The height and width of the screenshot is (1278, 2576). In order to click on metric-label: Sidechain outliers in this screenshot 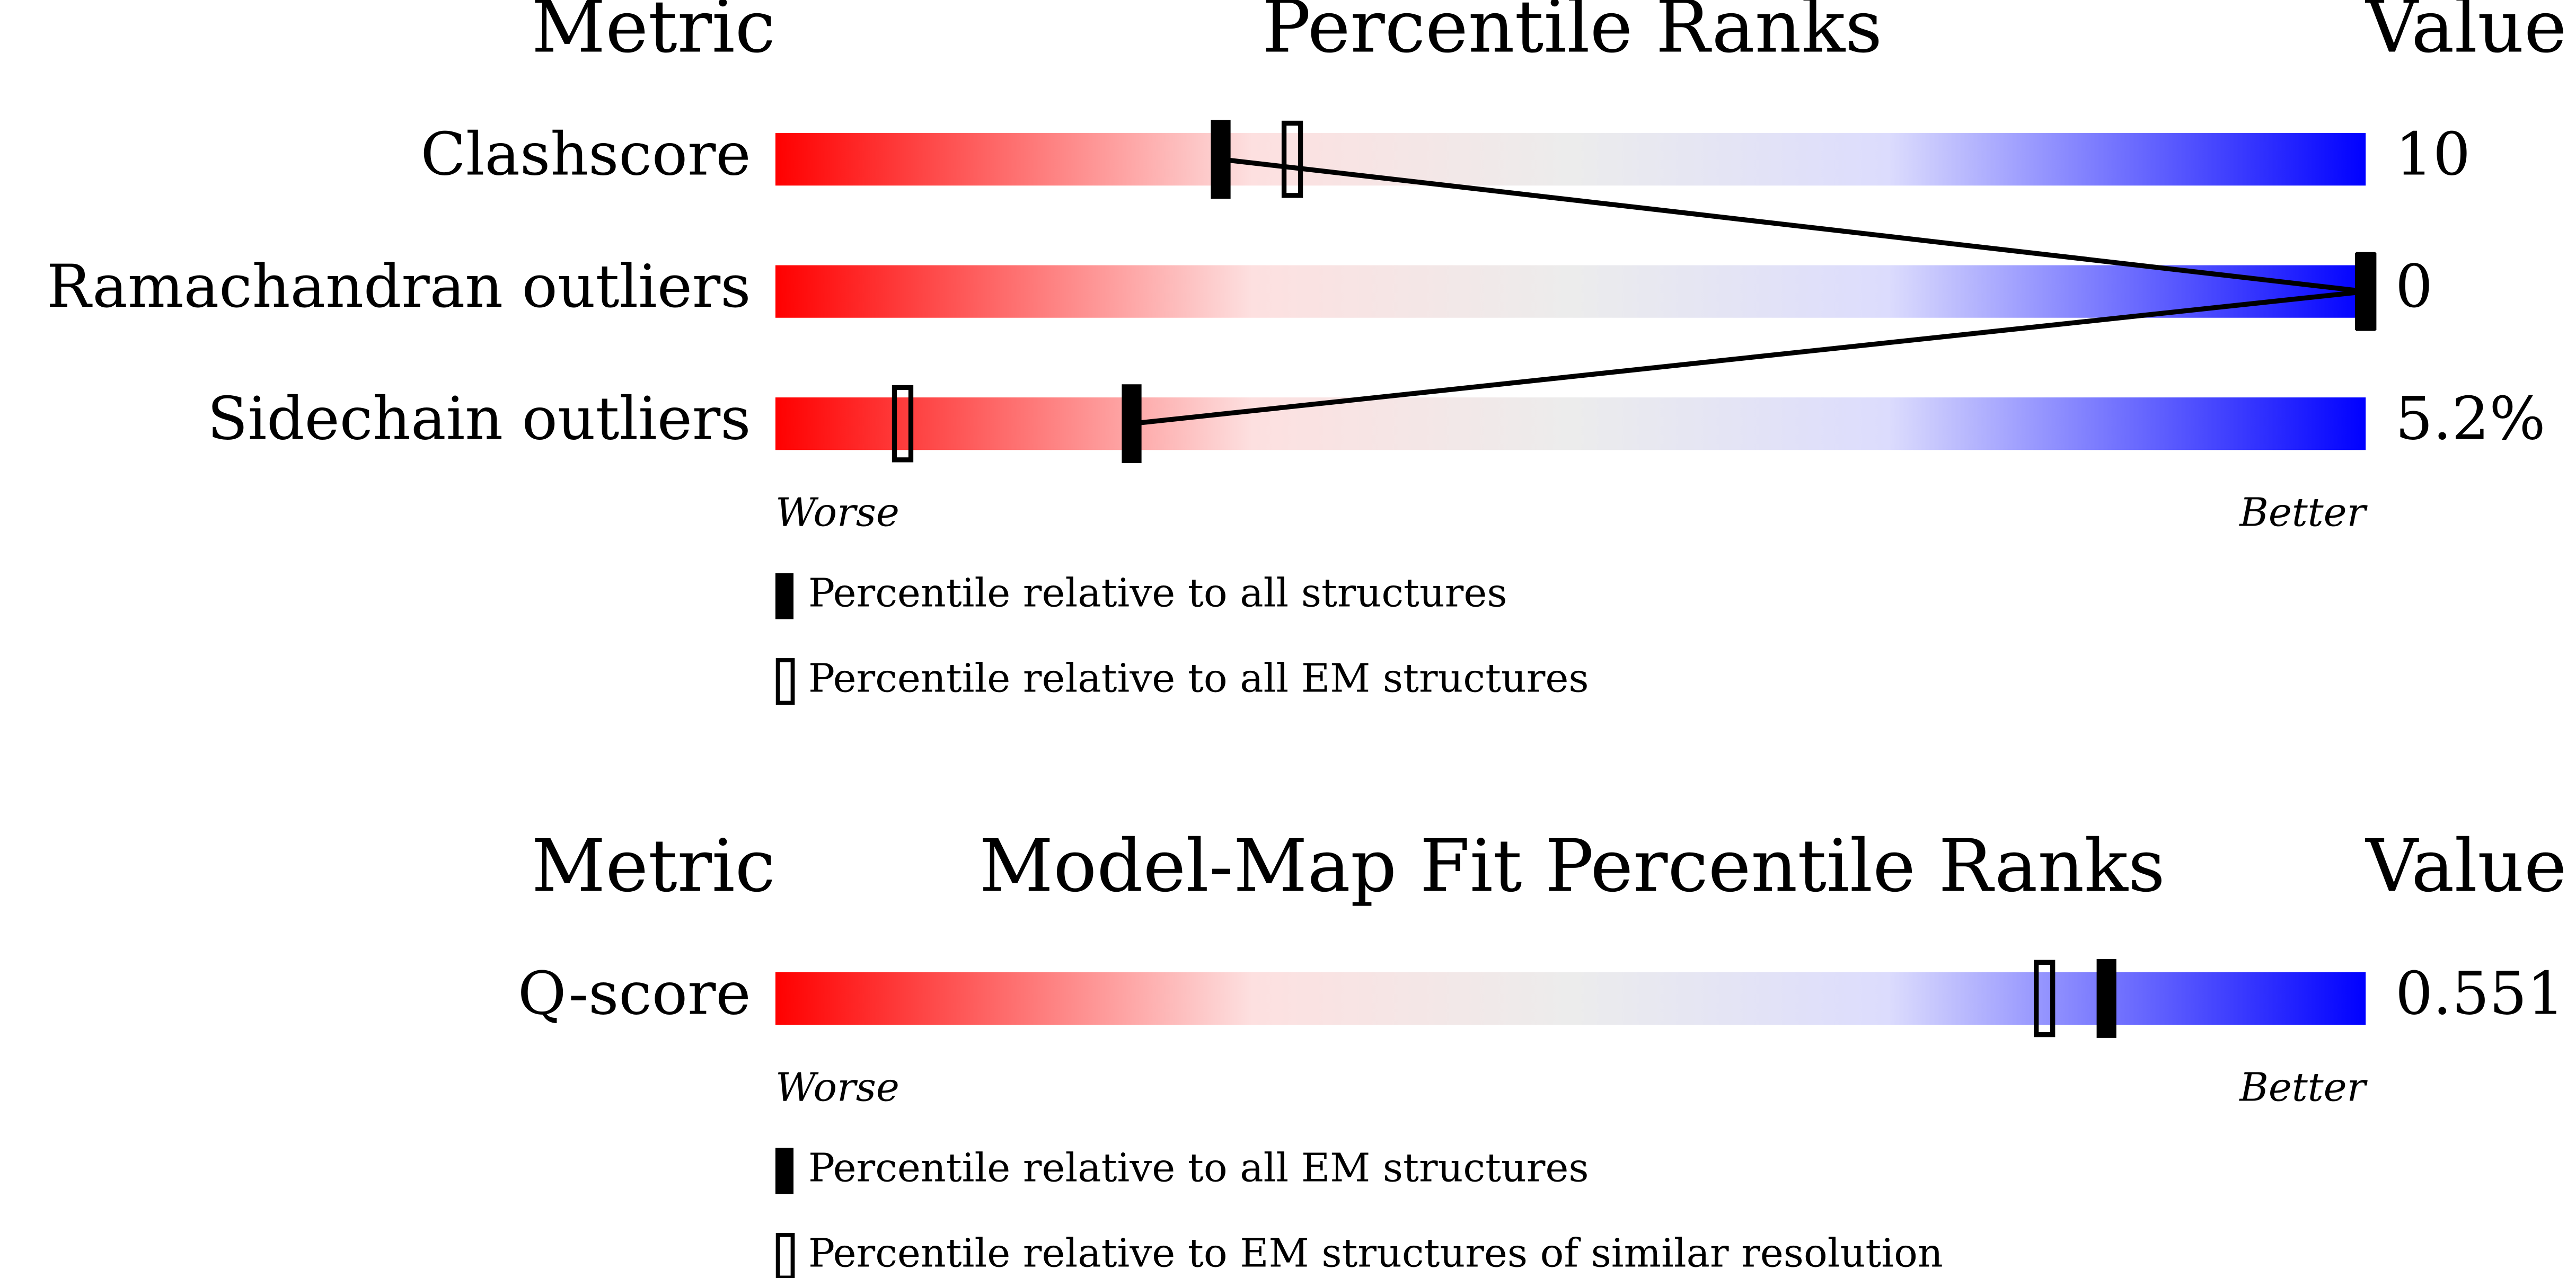, I will do `click(479, 419)`.